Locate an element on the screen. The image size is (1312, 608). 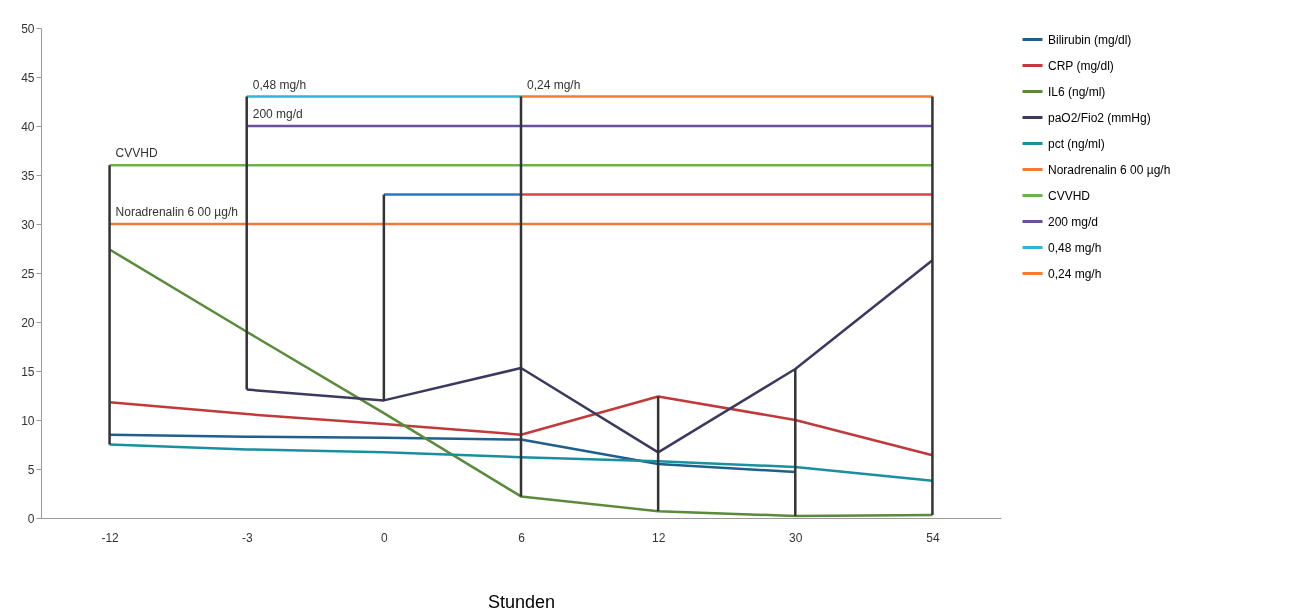
y-tick-label: 35 is located at coordinates (28, 175).